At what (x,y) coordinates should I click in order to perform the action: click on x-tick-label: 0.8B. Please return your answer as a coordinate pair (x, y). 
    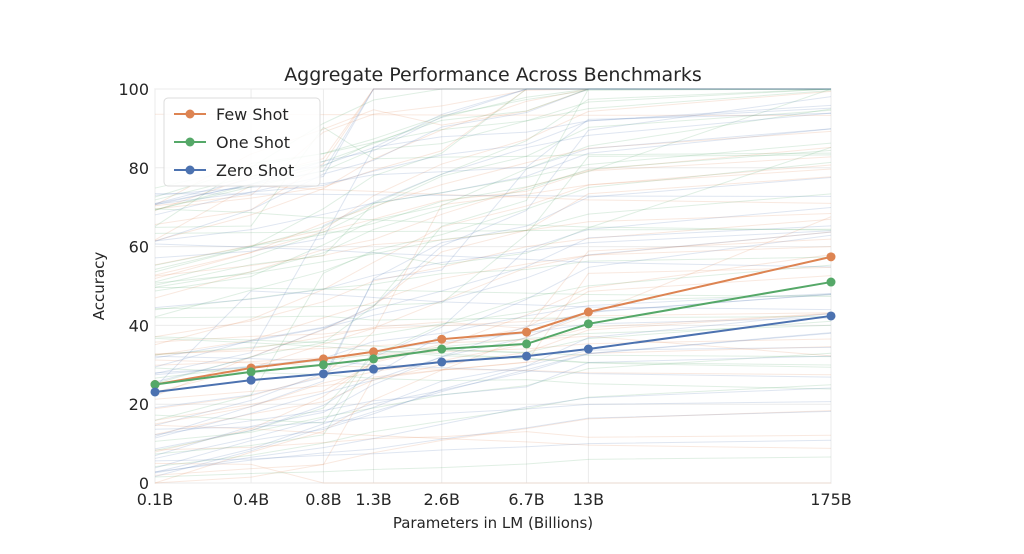
    Looking at the image, I should click on (323, 499).